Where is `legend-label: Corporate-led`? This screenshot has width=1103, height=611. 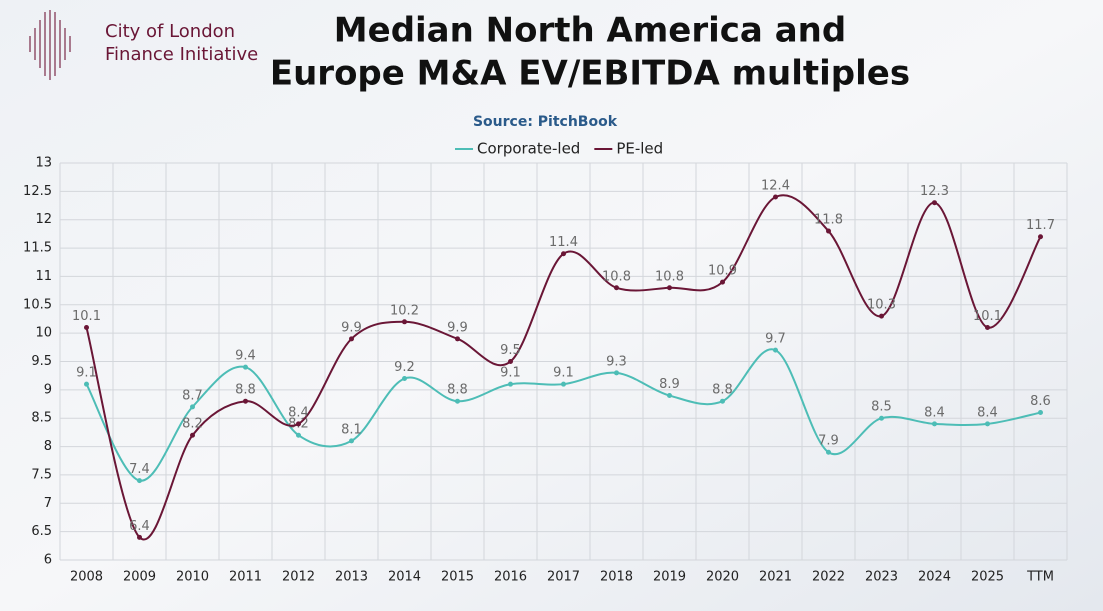
legend-label: Corporate-led is located at coordinates (528, 149).